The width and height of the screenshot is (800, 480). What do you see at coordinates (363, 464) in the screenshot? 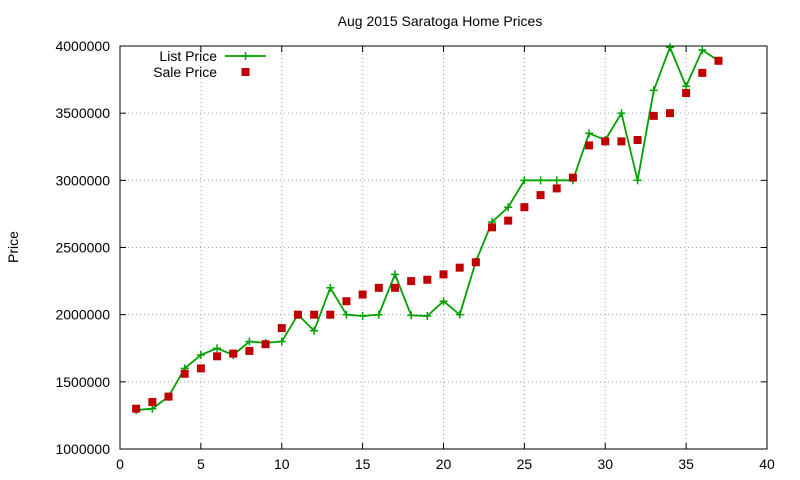
I see `x-tick-label: 15` at bounding box center [363, 464].